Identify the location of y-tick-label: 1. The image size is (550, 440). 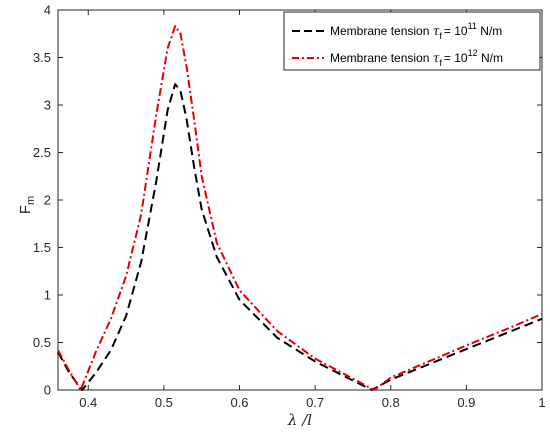
(47, 295).